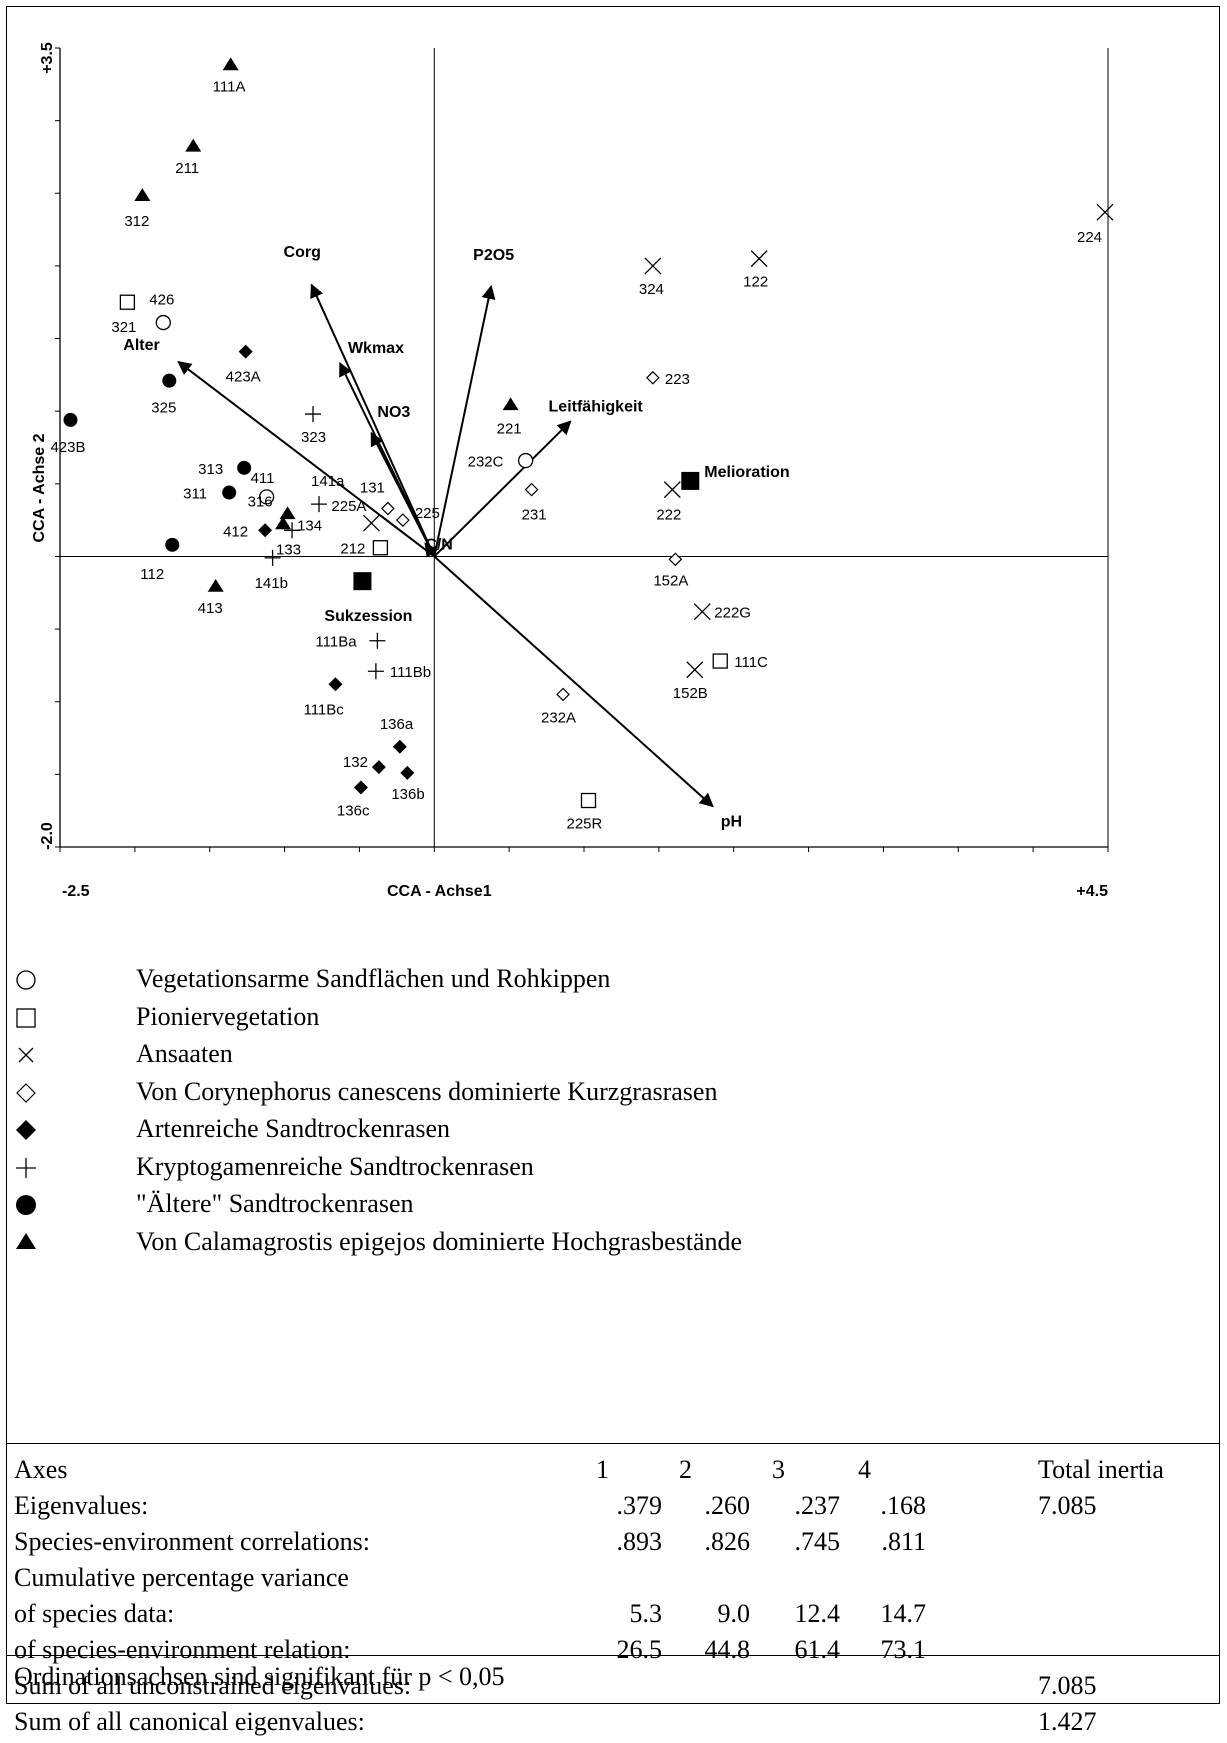  I want to click on point-label: 212, so click(352, 549).